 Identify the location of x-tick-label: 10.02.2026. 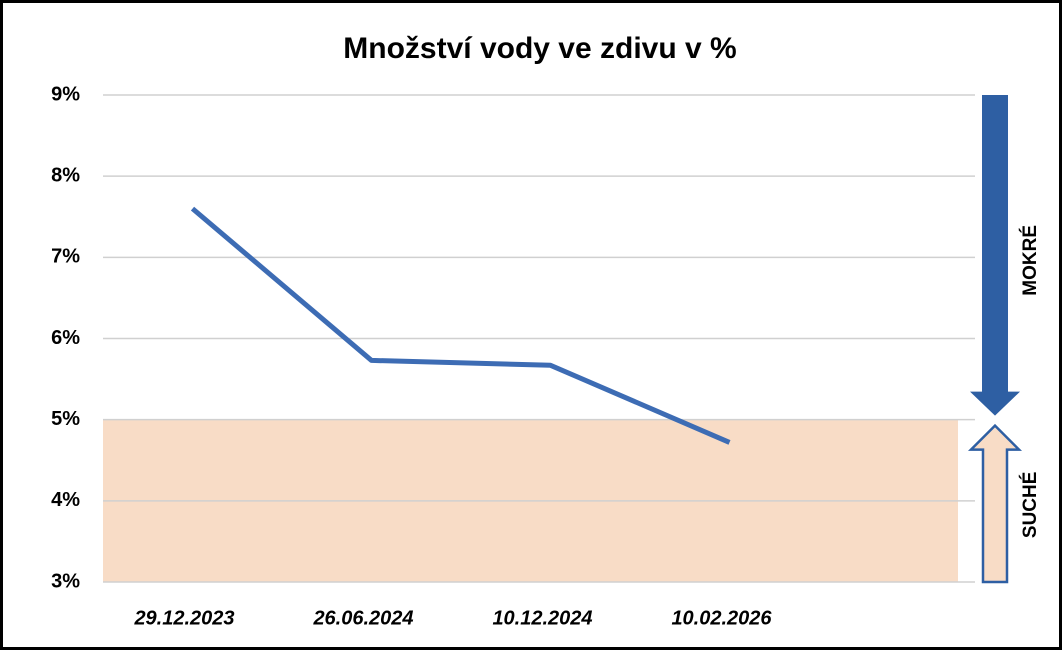
(721, 618).